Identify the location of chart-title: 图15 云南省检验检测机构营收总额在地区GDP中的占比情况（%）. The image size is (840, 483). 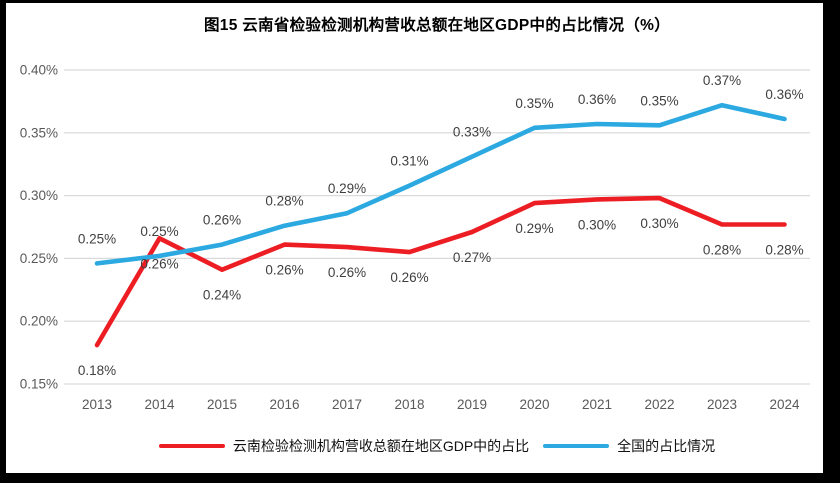
(437, 25).